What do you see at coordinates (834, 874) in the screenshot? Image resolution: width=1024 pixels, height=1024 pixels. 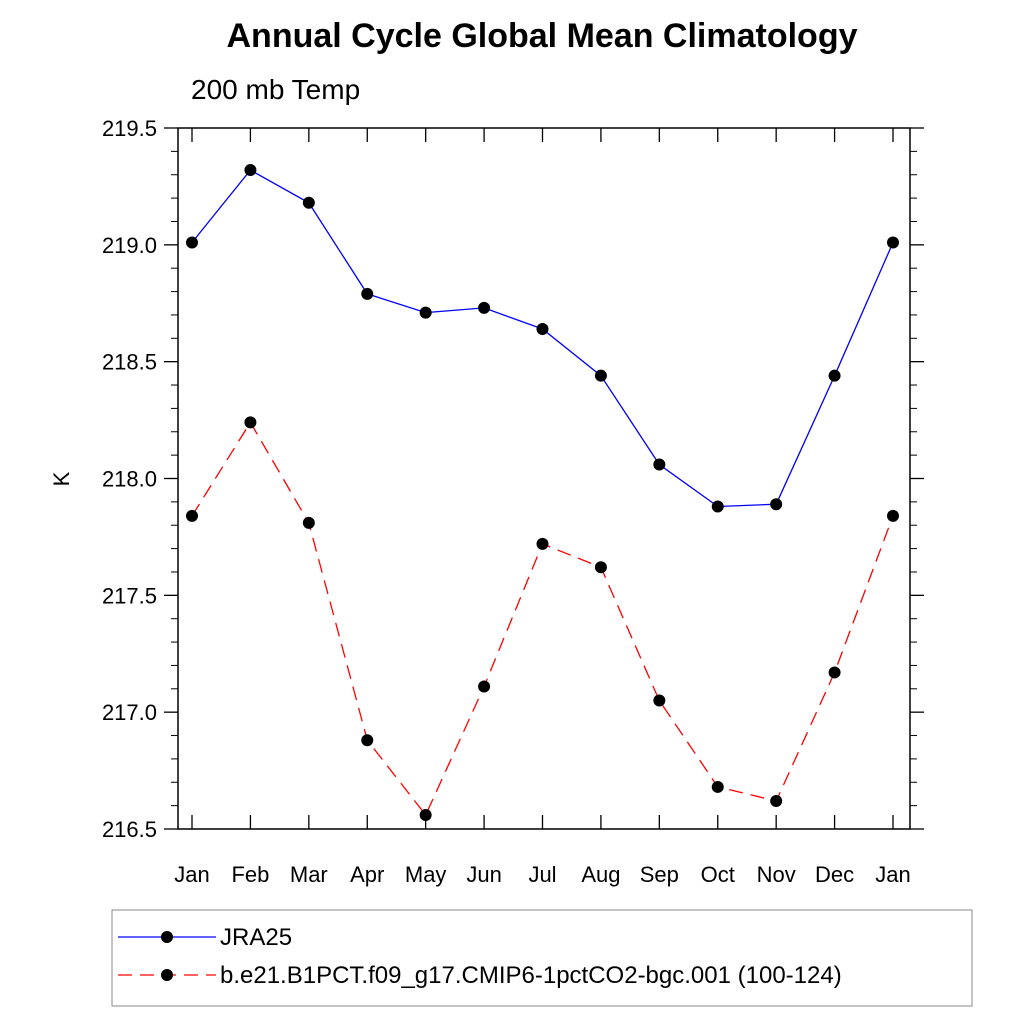 I see `x-tick-label: Dec` at bounding box center [834, 874].